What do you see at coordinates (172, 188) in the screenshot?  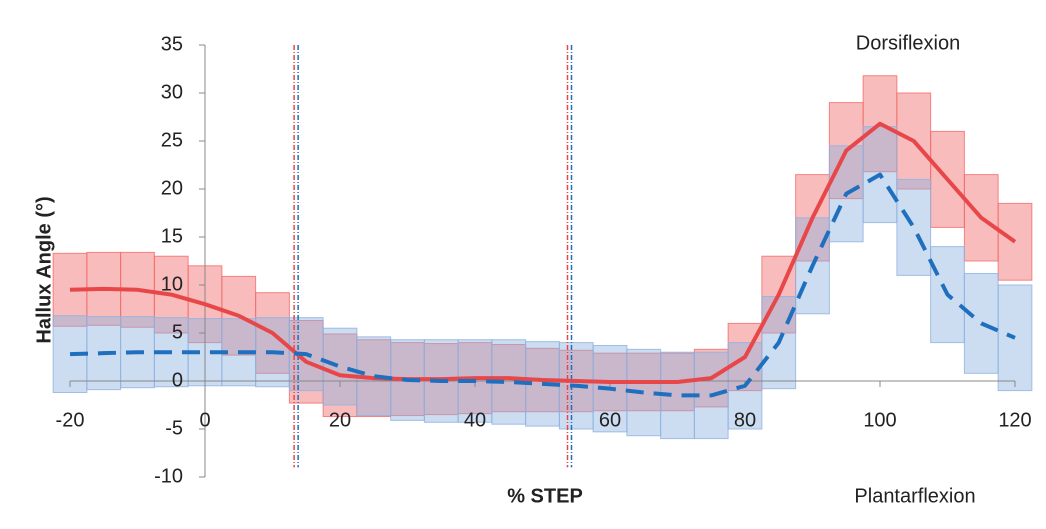 I see `y-tick-label: 20` at bounding box center [172, 188].